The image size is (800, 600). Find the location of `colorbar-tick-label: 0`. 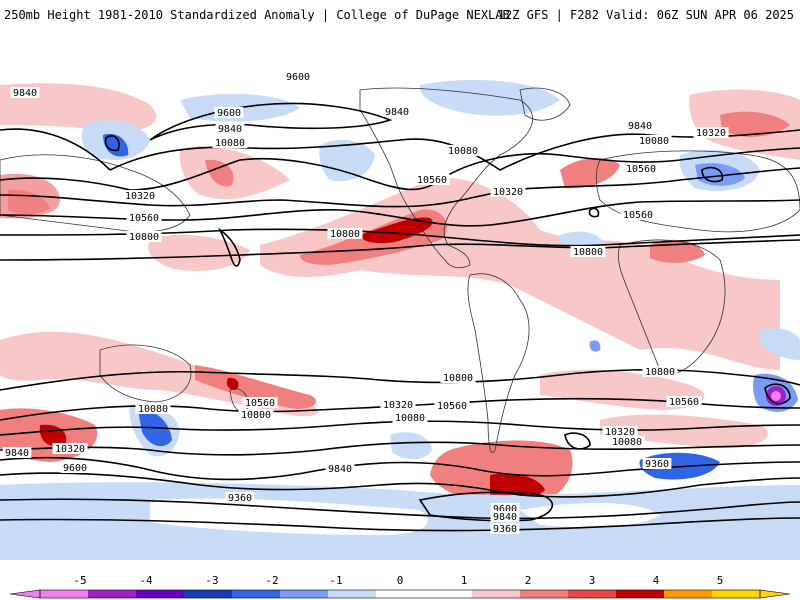

colorbar-tick-label: 0 is located at coordinates (400, 580).